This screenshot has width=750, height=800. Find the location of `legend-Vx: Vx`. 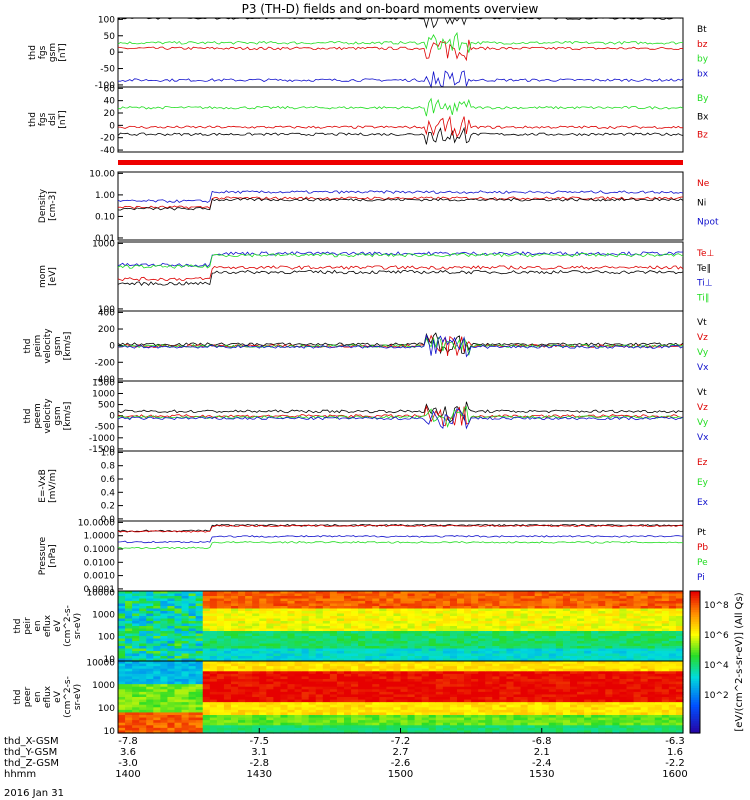

legend-Vx: Vx is located at coordinates (703, 438).